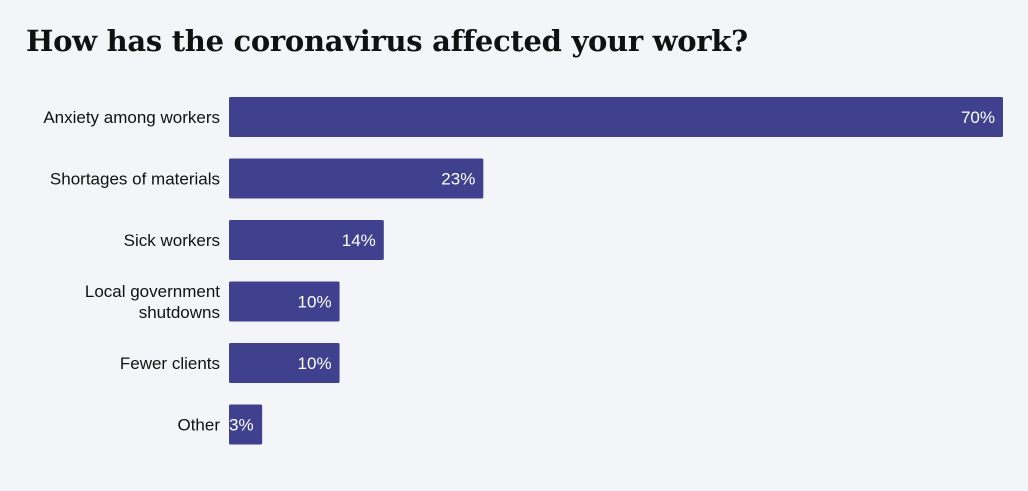 The height and width of the screenshot is (491, 1028). I want to click on category-label-line: Sick workers, so click(172, 240).